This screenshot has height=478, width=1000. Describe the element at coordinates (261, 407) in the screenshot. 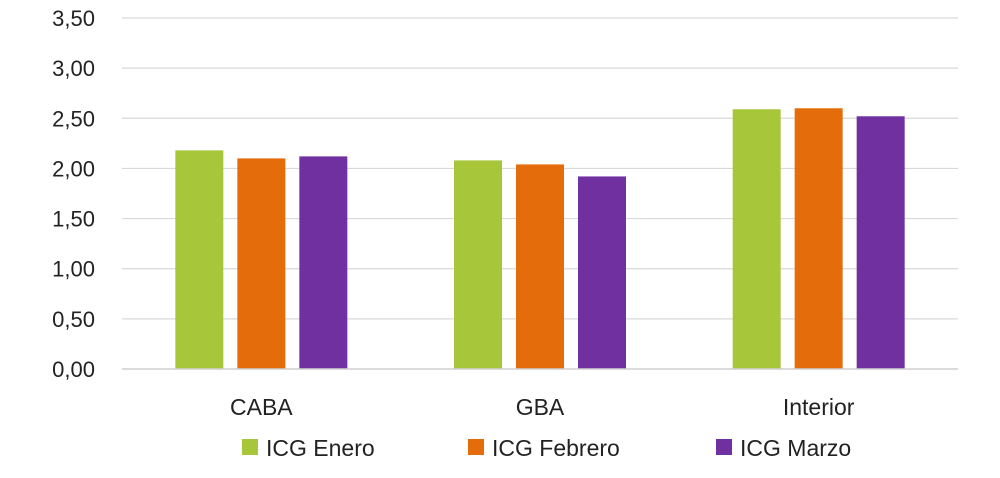

I see `category-label: CABA` at that location.